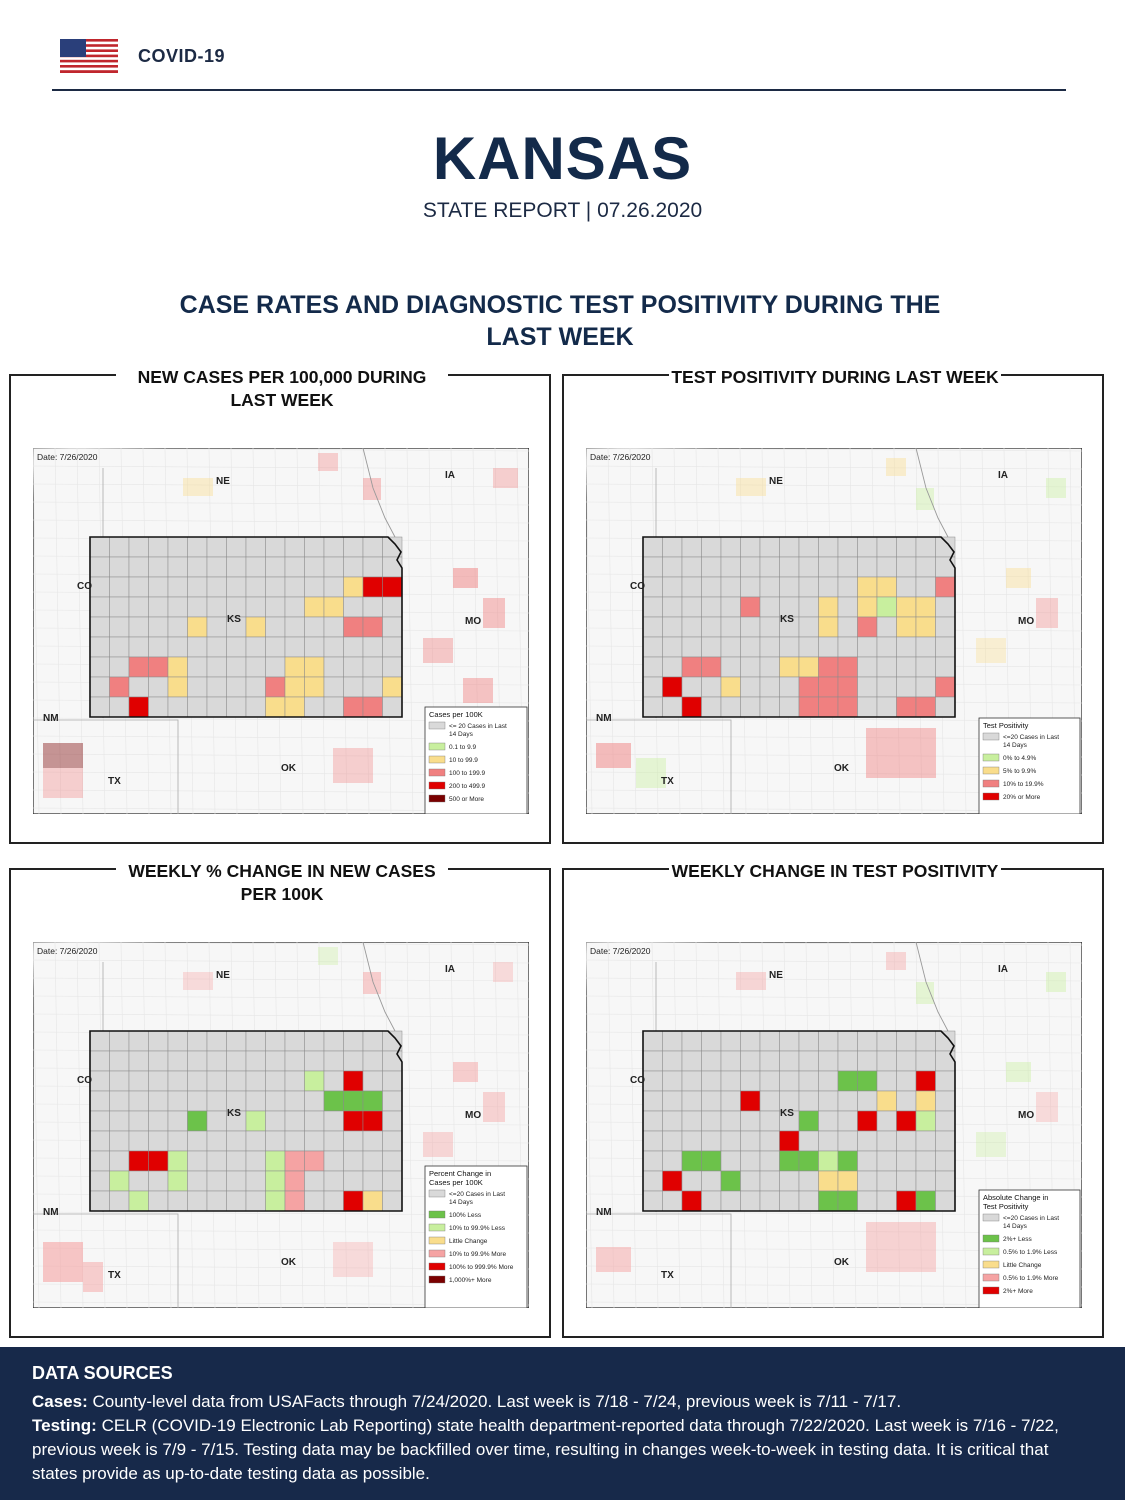 The height and width of the screenshot is (1500, 1125). I want to click on page-title: KANSAS, so click(562, 158).